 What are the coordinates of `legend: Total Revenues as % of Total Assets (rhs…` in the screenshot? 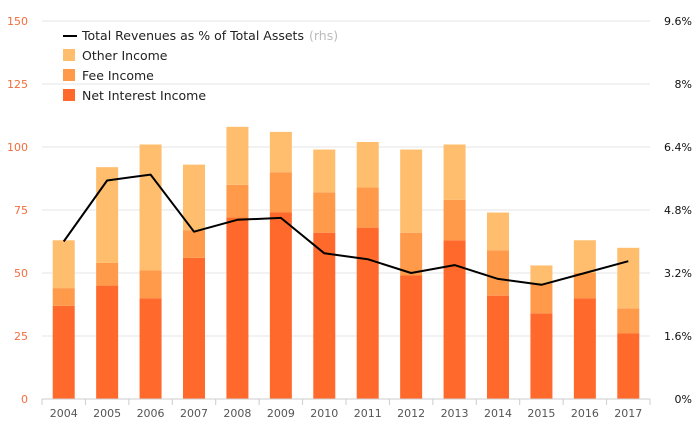 It's located at (200, 65).